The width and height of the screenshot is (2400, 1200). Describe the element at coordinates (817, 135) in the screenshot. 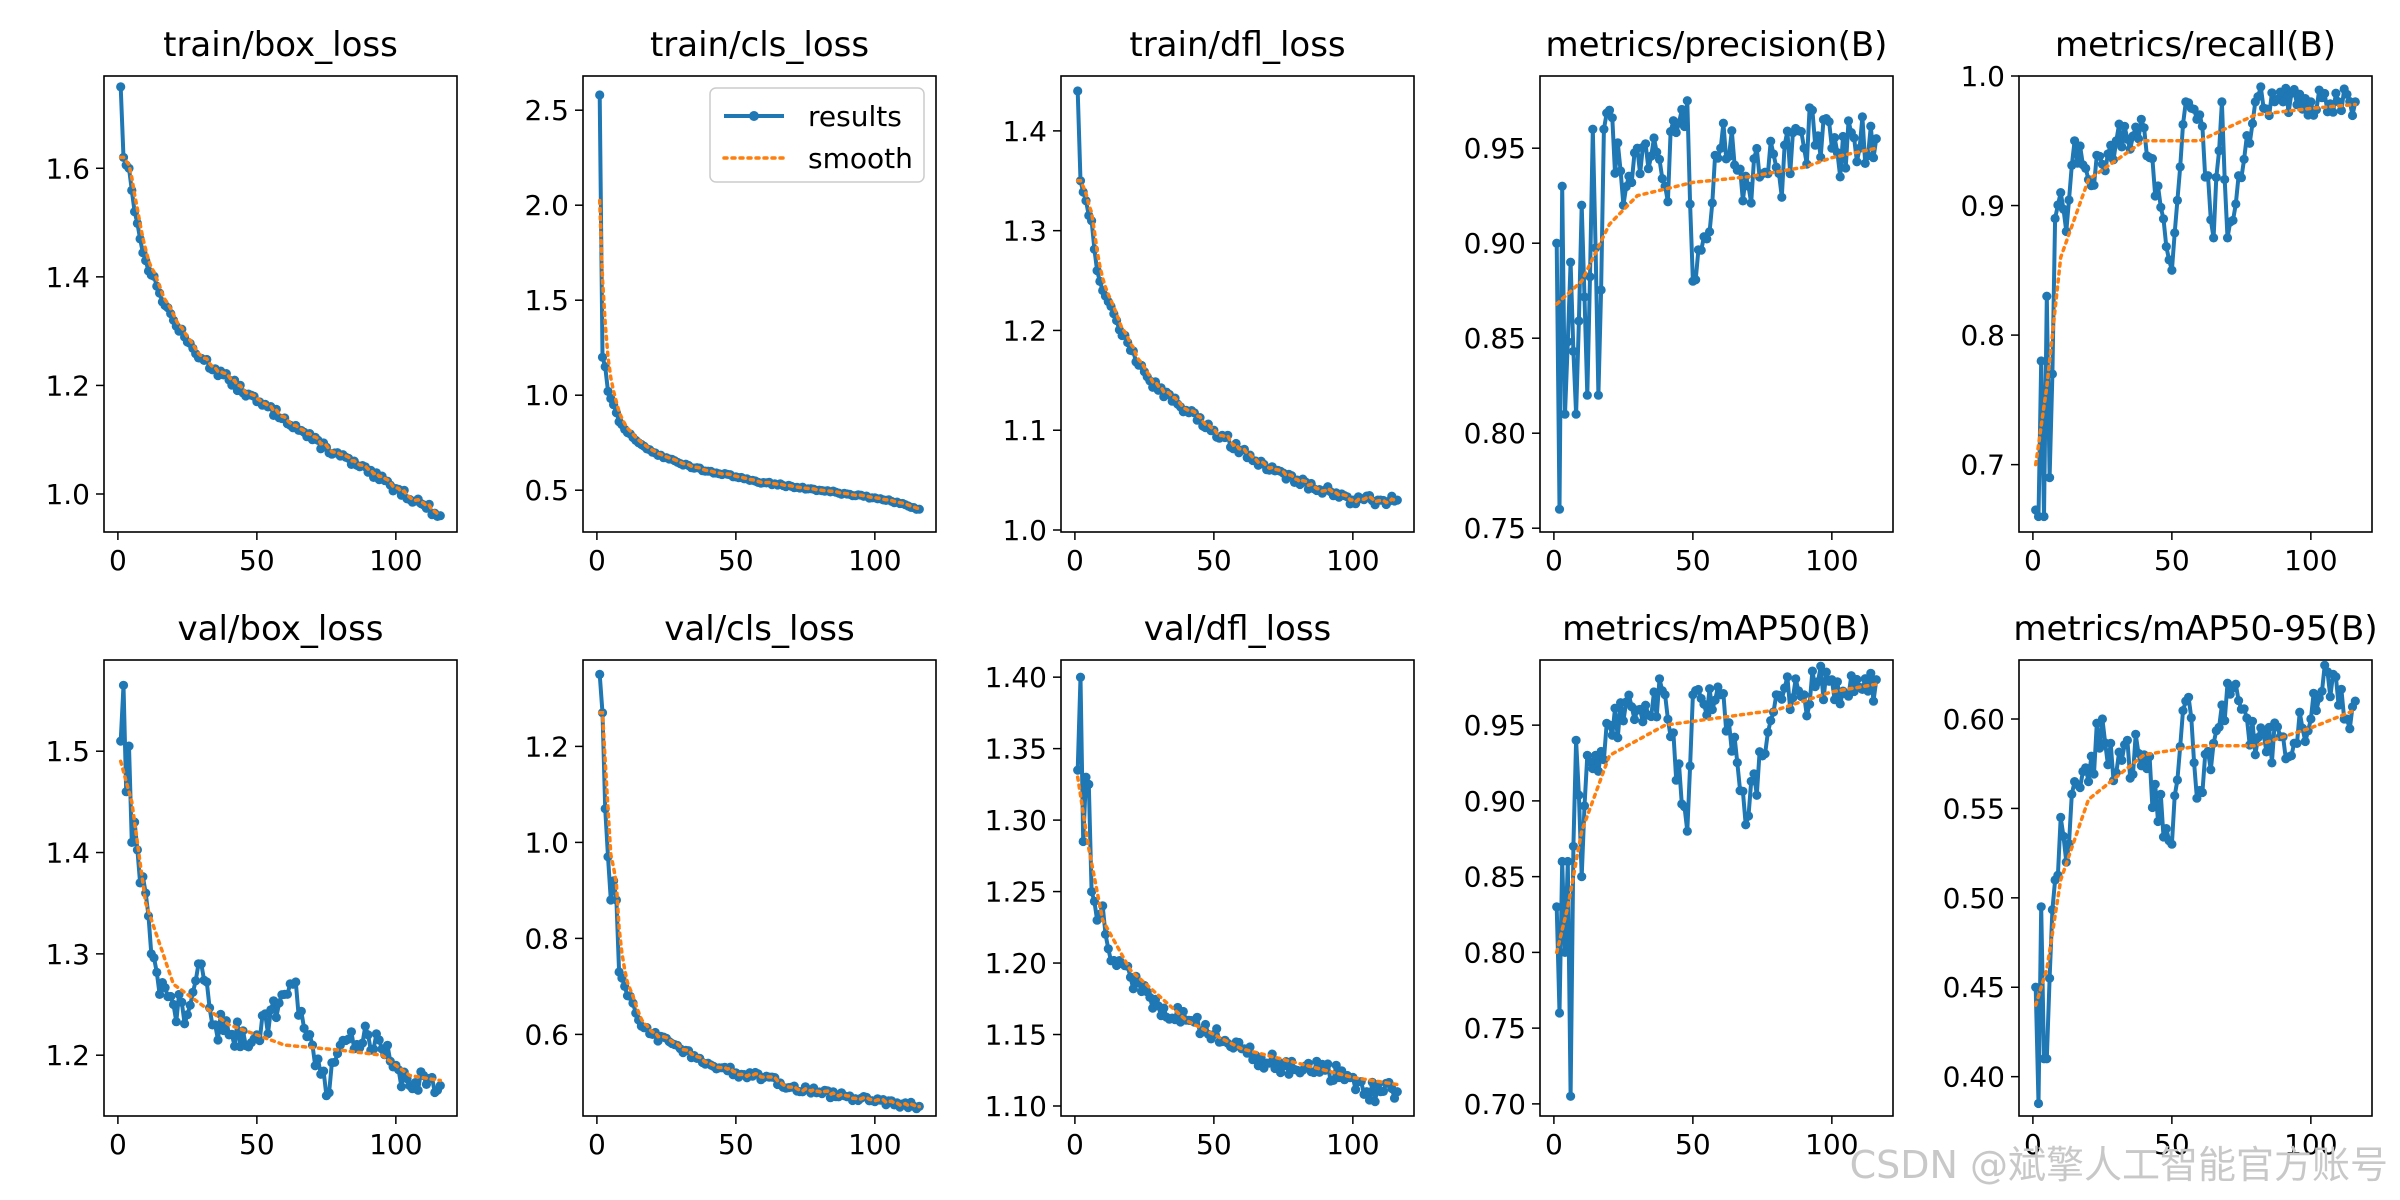

I see `legend: results smooth` at that location.